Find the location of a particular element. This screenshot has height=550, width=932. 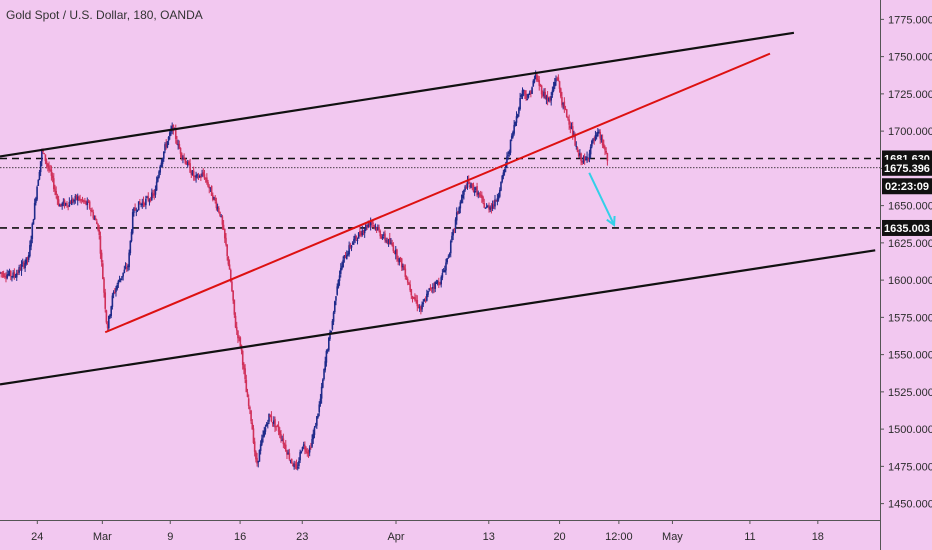

y-tick-label: 1575.000 is located at coordinates (910, 318).